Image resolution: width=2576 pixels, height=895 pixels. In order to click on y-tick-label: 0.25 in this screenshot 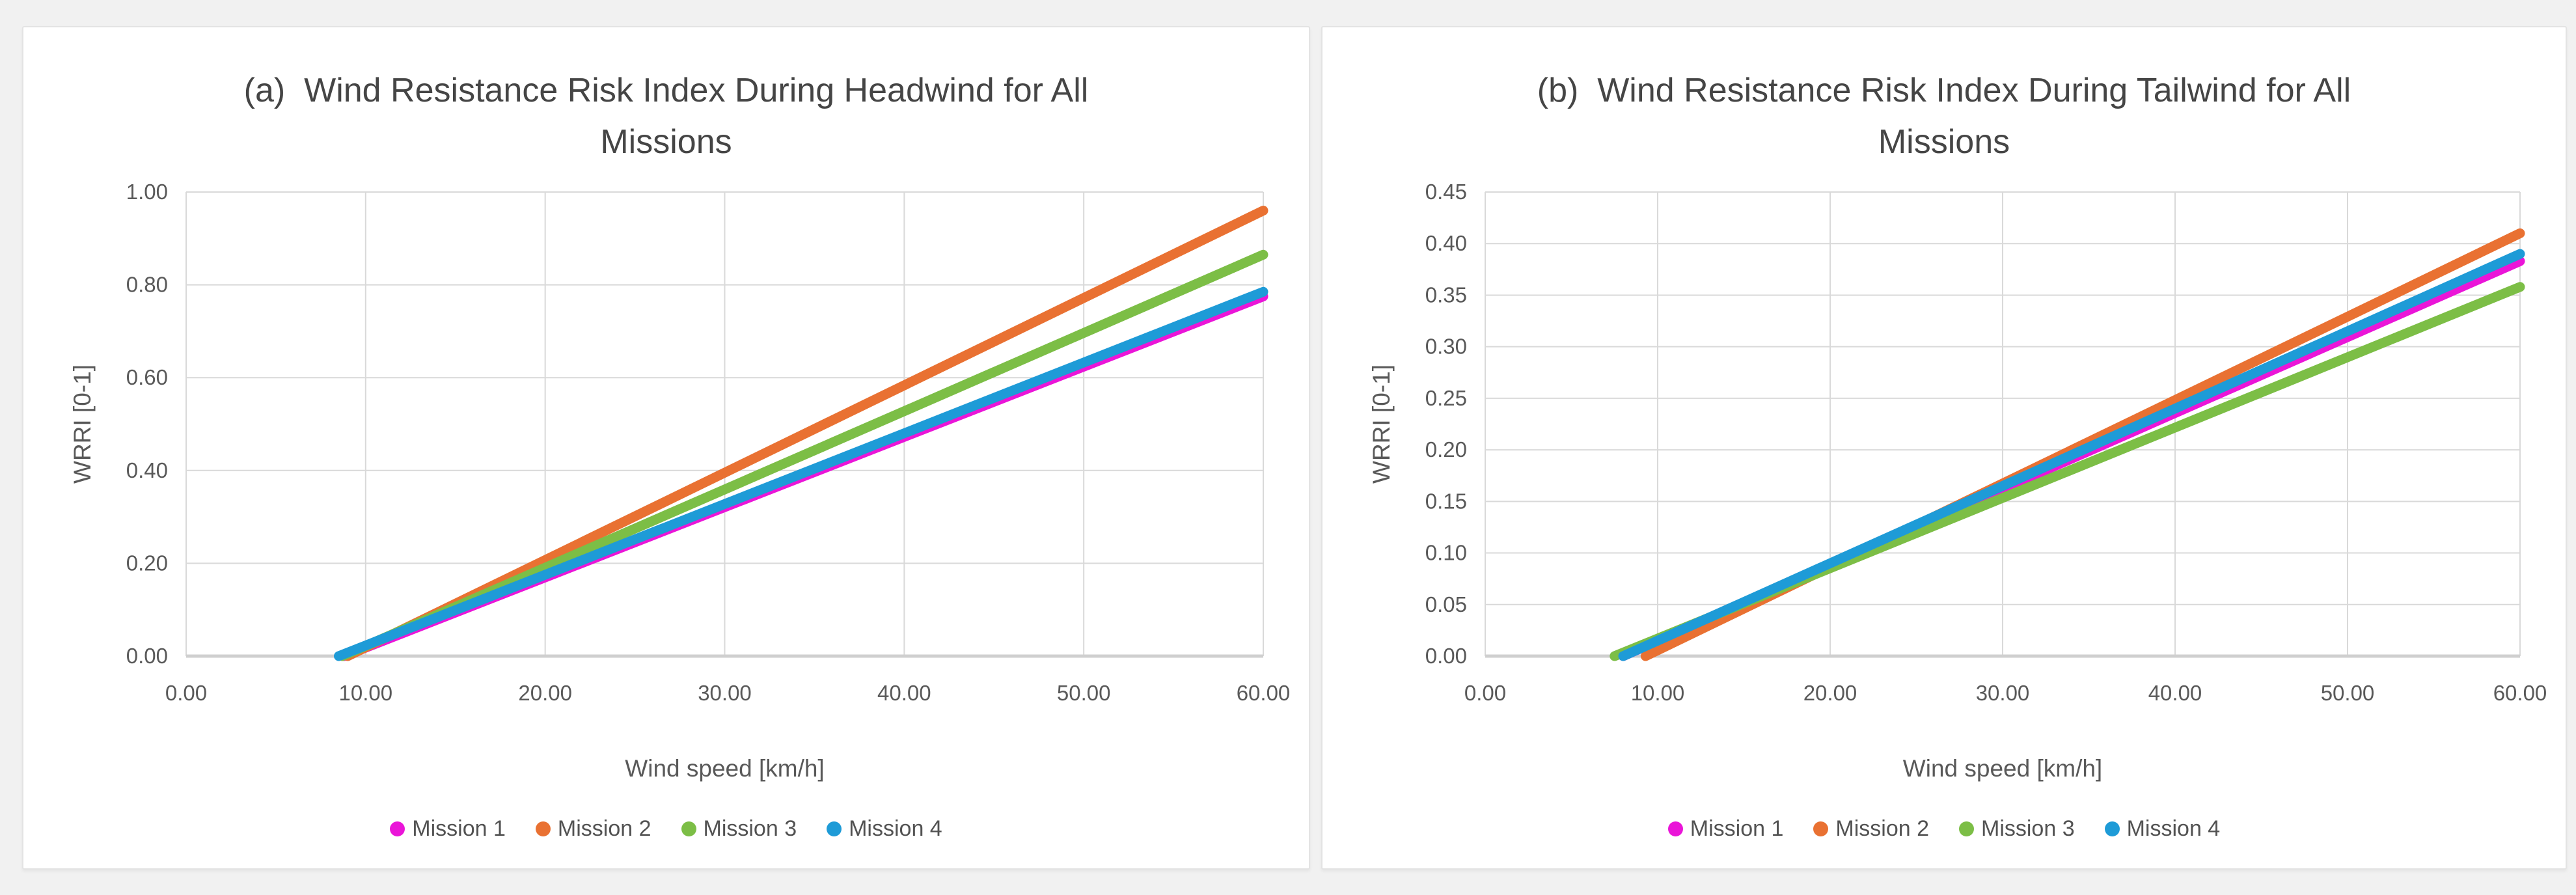, I will do `click(1446, 398)`.